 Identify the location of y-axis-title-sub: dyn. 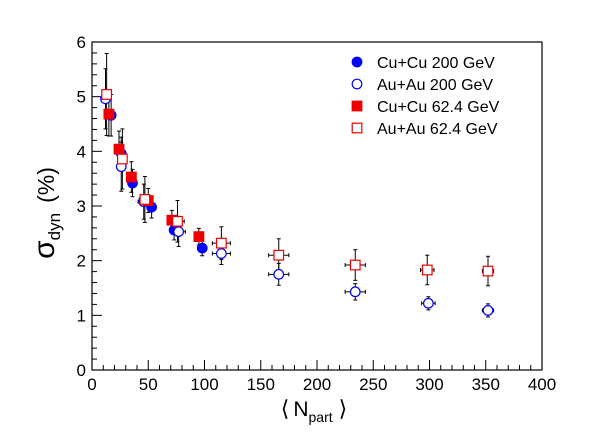
(54, 226).